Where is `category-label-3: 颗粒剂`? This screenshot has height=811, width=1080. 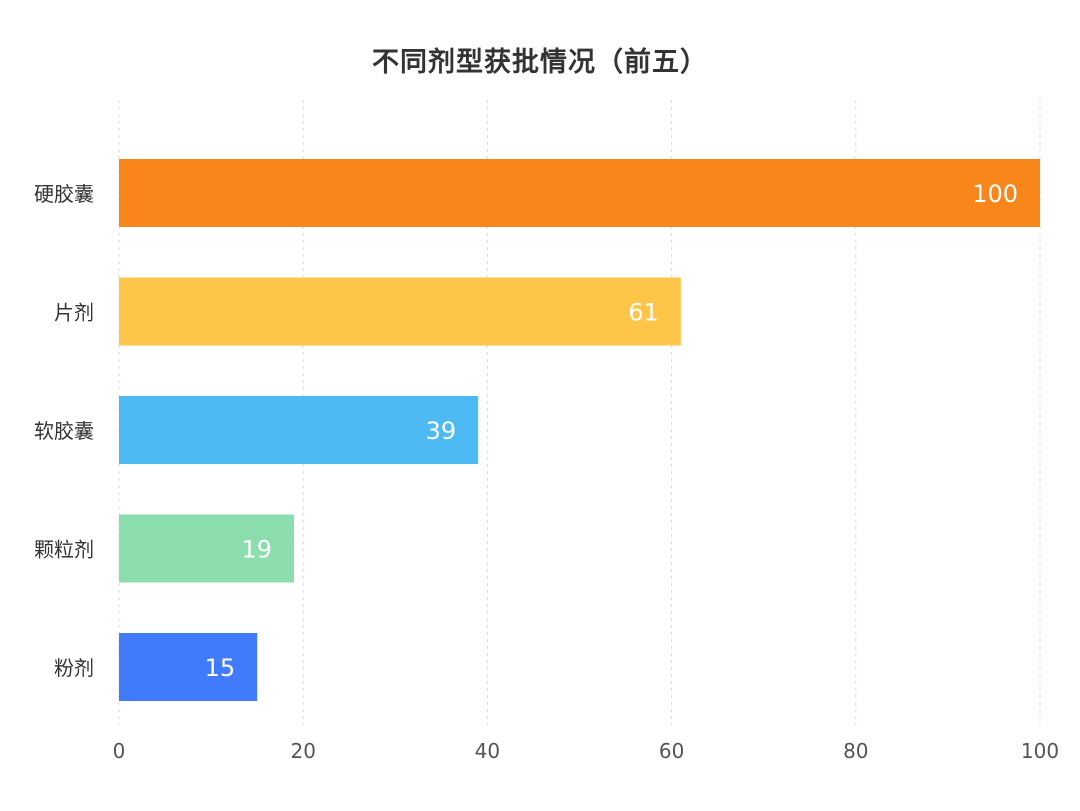
category-label-3: 颗粒剂 is located at coordinates (64, 550).